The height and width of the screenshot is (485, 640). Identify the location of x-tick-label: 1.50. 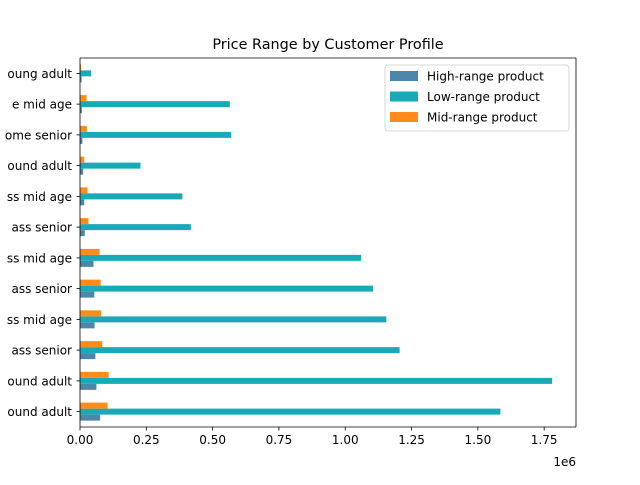
(478, 440).